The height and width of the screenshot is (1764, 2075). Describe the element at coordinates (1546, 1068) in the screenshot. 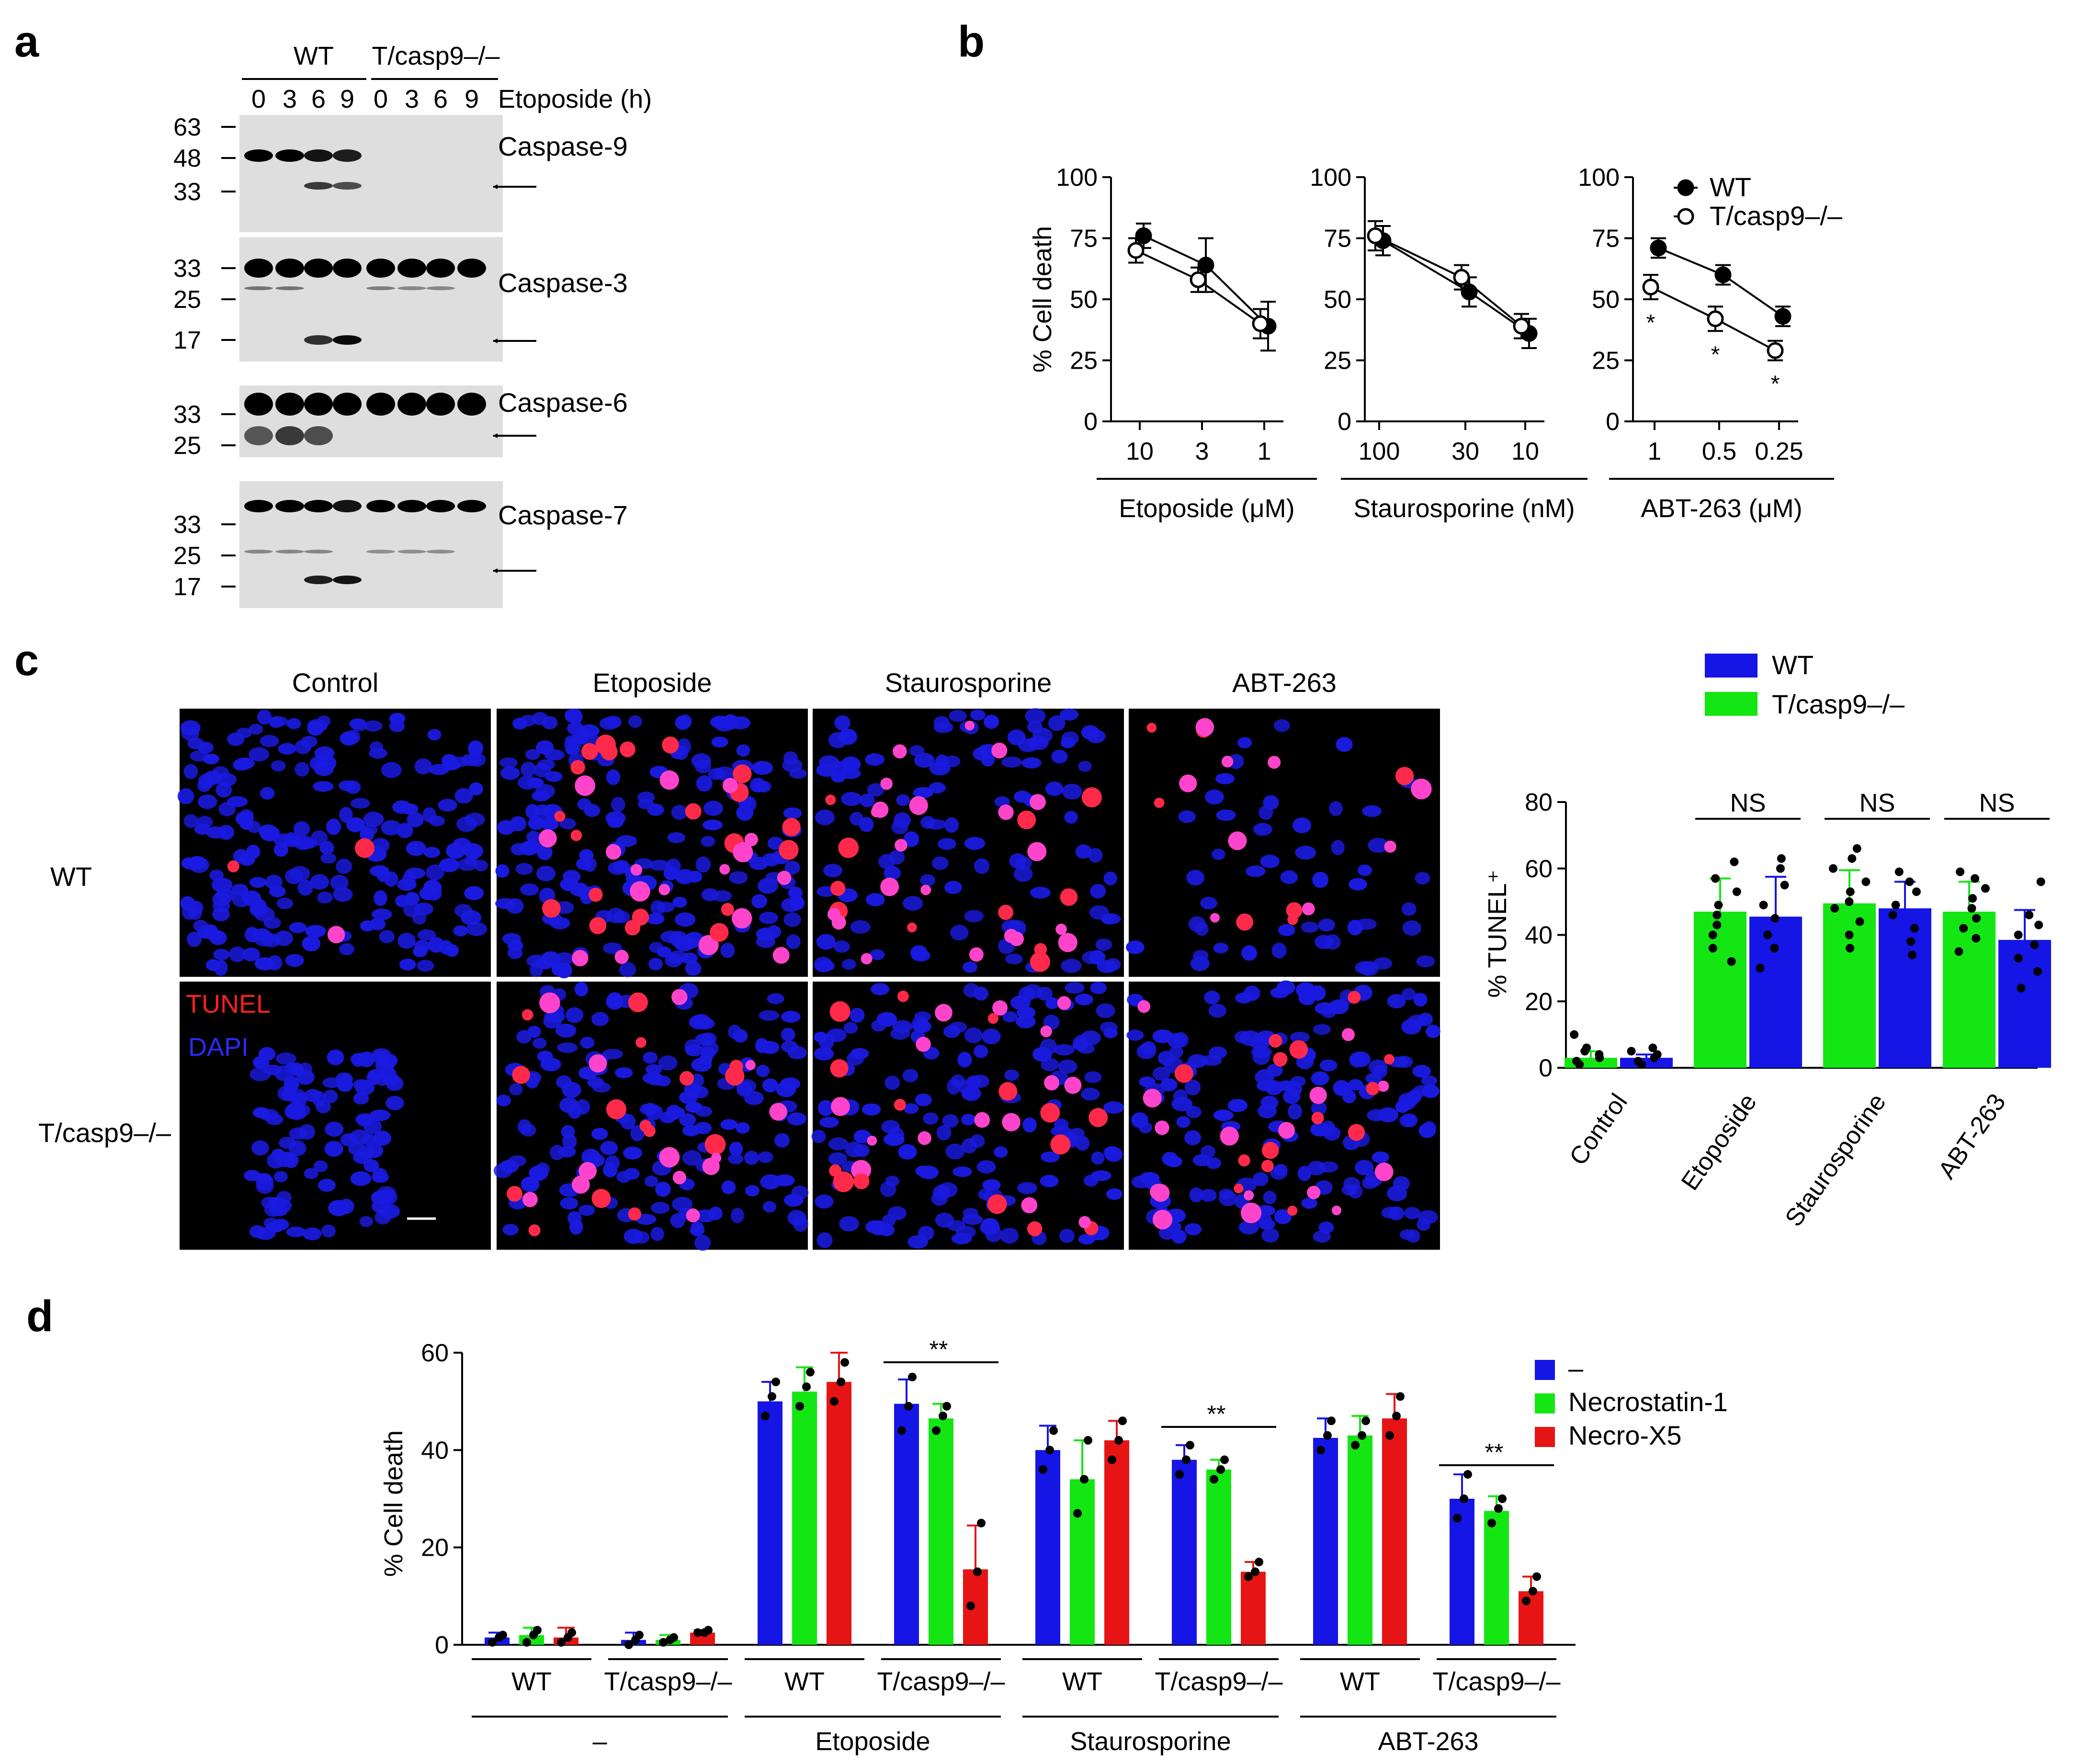

I see `y-tick-label: 0` at that location.